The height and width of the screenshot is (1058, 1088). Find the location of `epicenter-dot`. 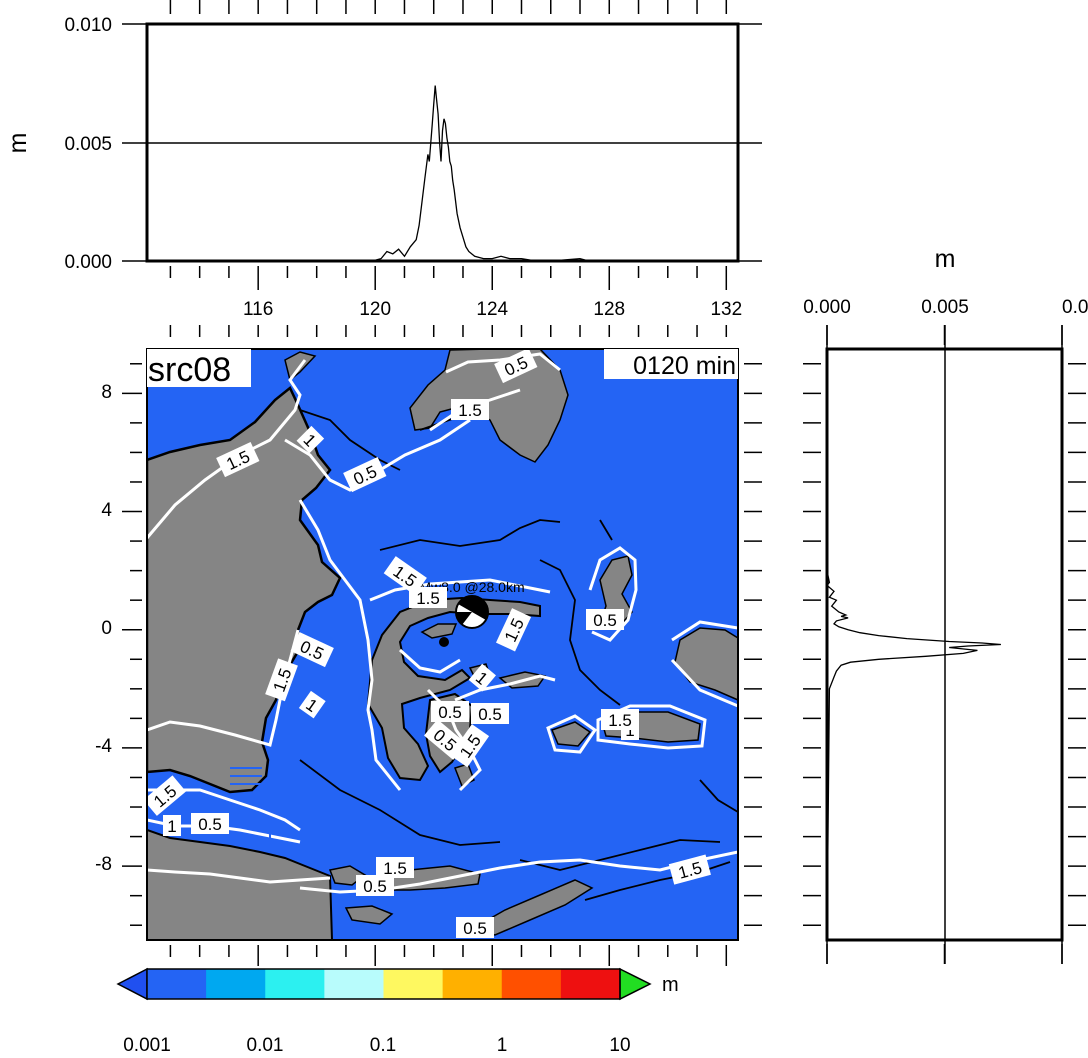

epicenter-dot is located at coordinates (444, 642).